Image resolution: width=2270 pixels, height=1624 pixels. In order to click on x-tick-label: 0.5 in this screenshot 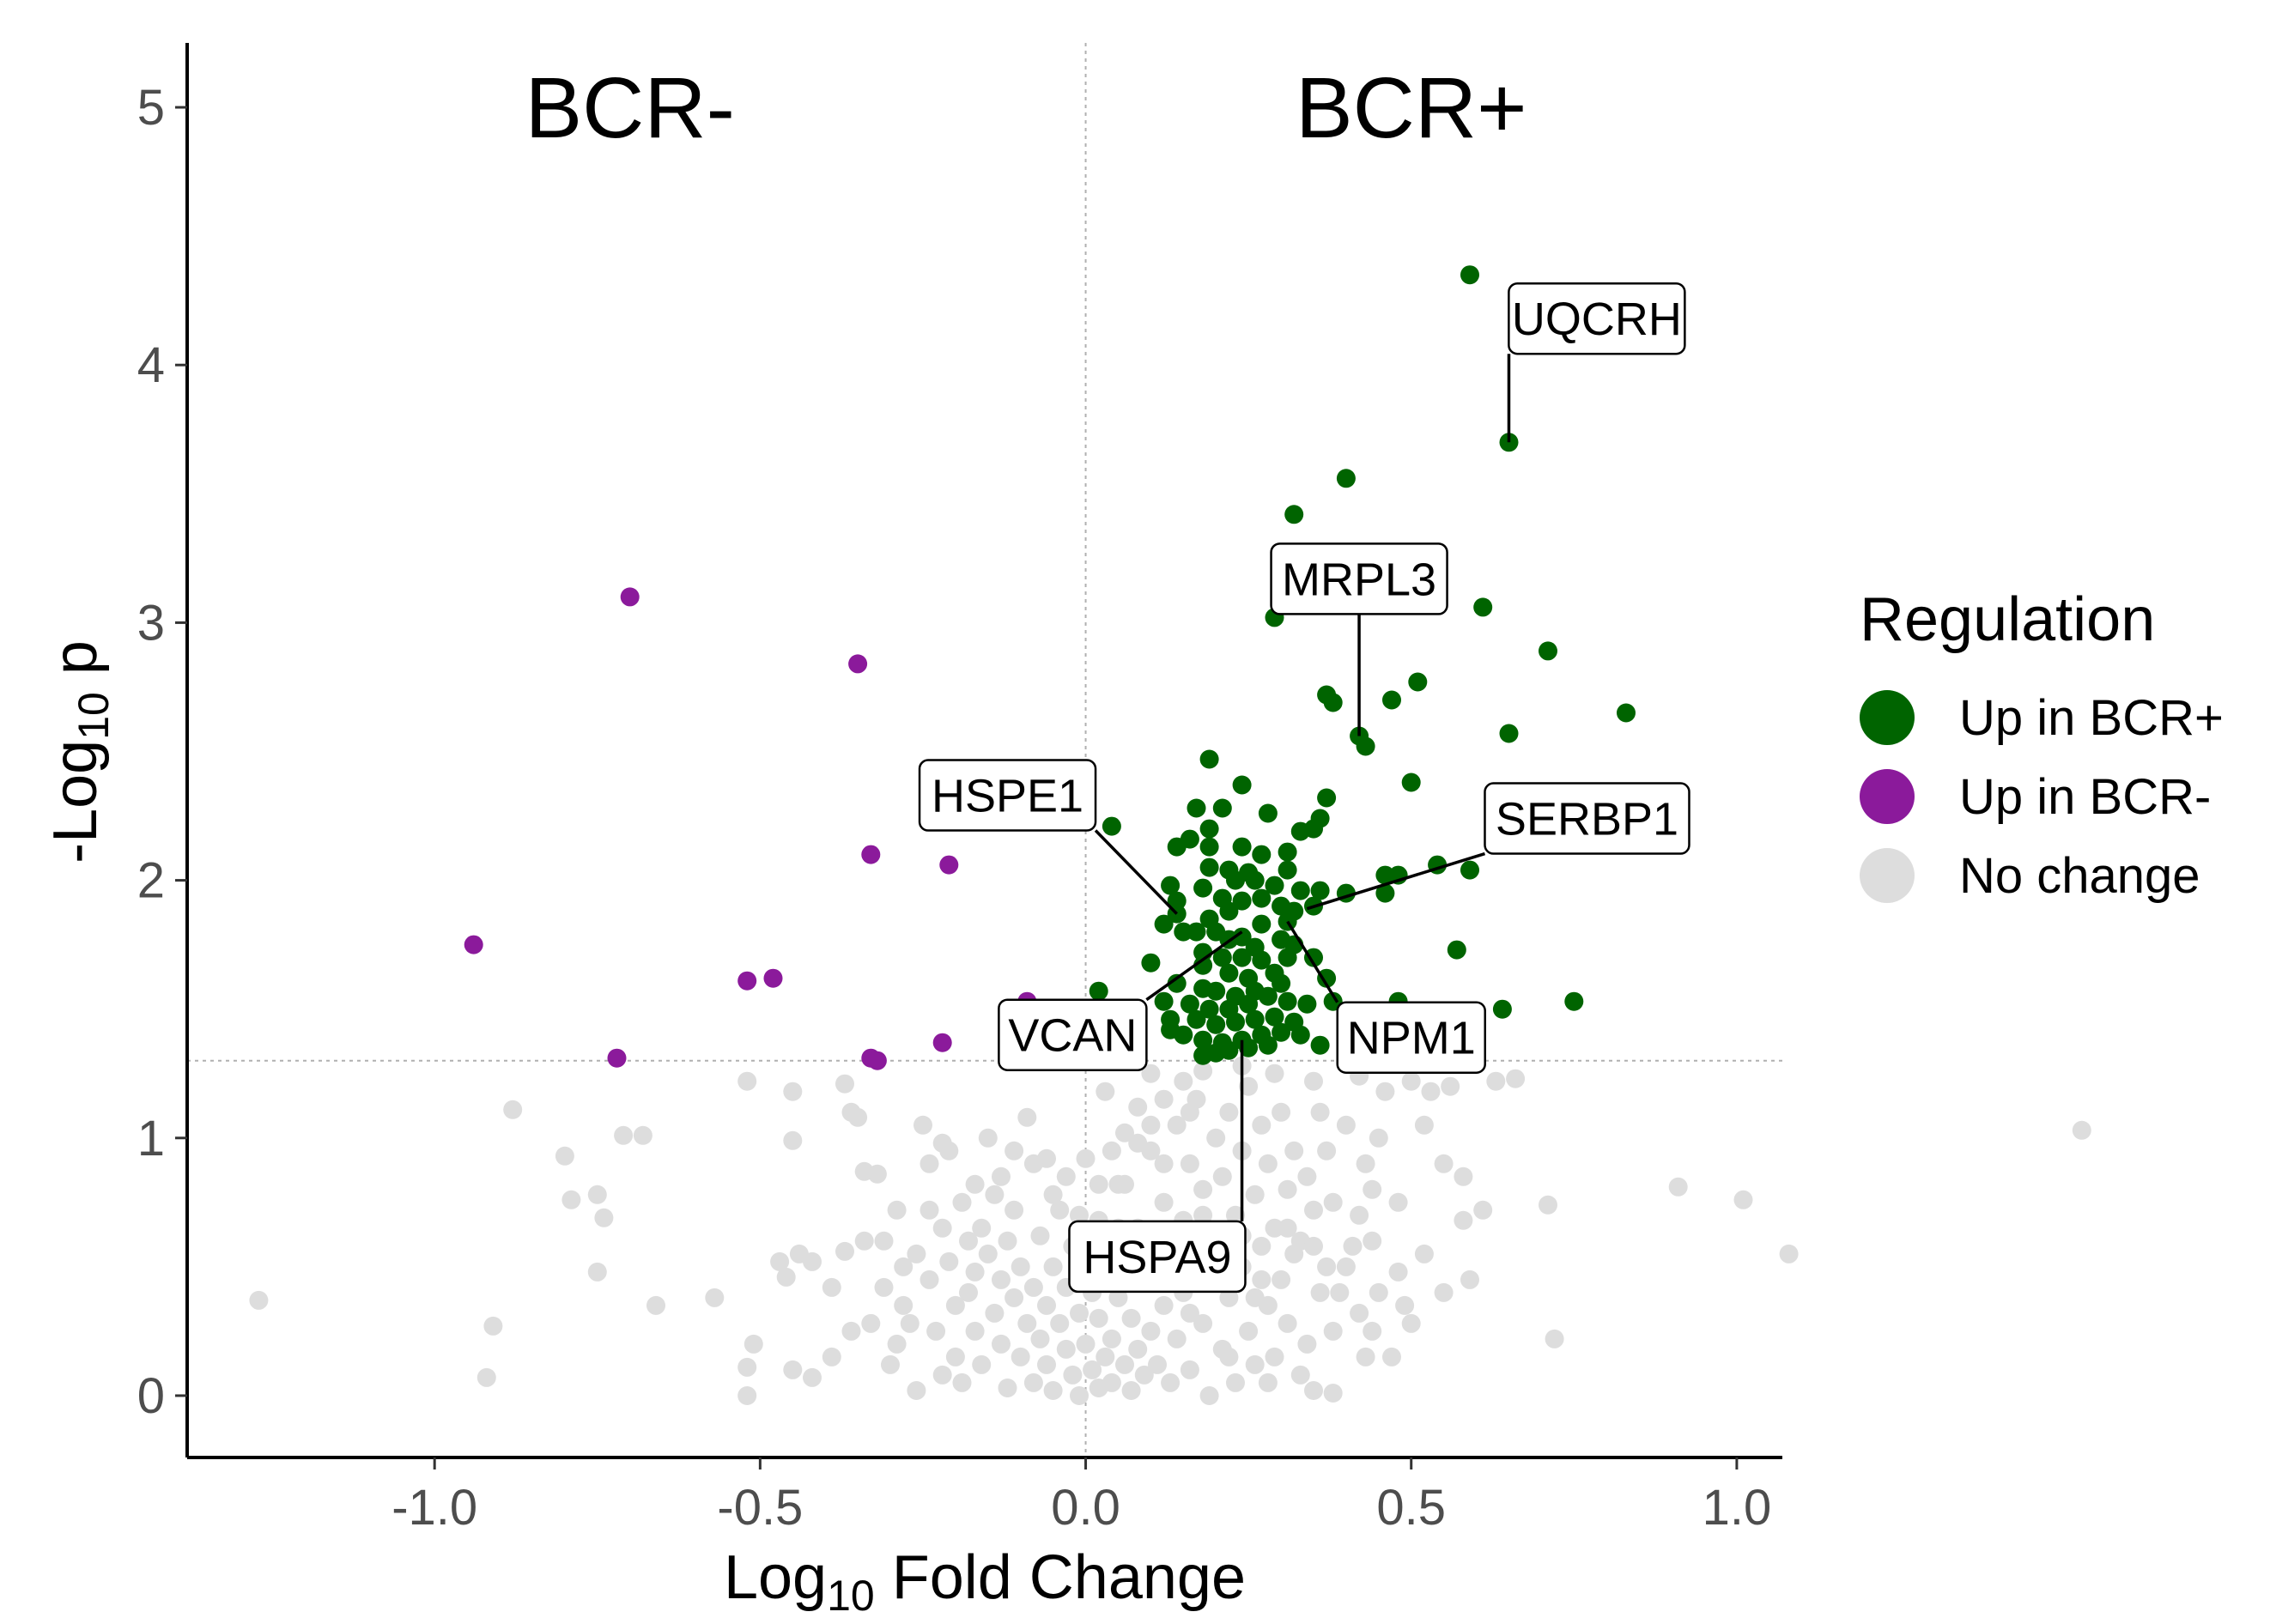, I will do `click(1411, 1508)`.